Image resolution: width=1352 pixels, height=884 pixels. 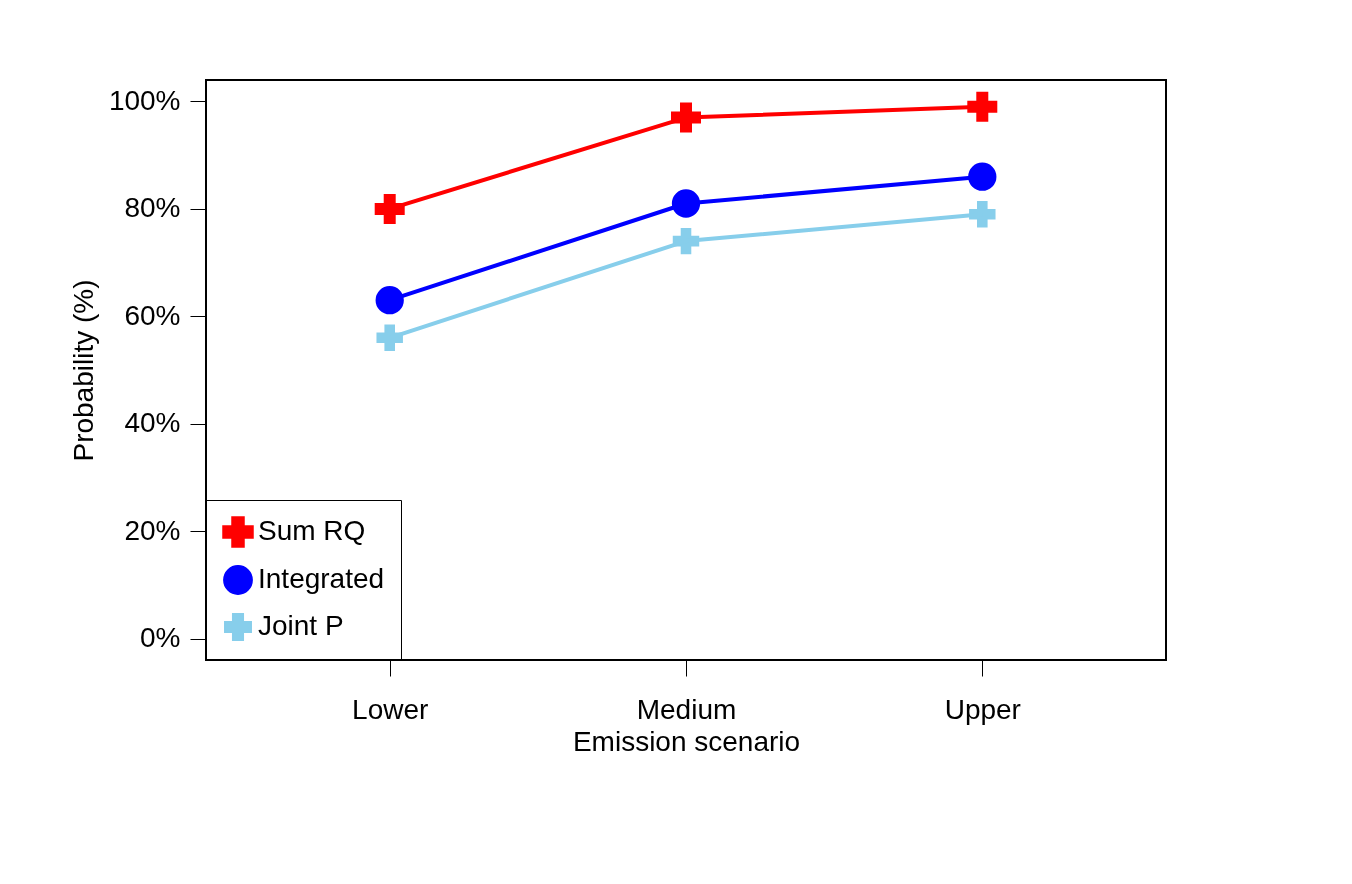 I want to click on y-tick-label: 80%, so click(x=152, y=208).